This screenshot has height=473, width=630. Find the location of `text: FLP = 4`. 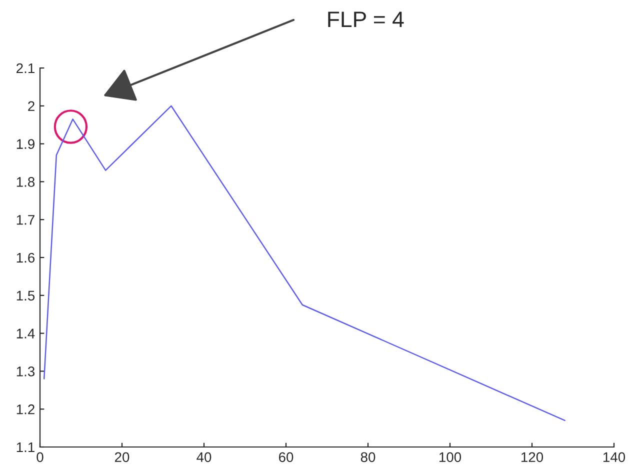

text: FLP = 4 is located at coordinates (366, 20).